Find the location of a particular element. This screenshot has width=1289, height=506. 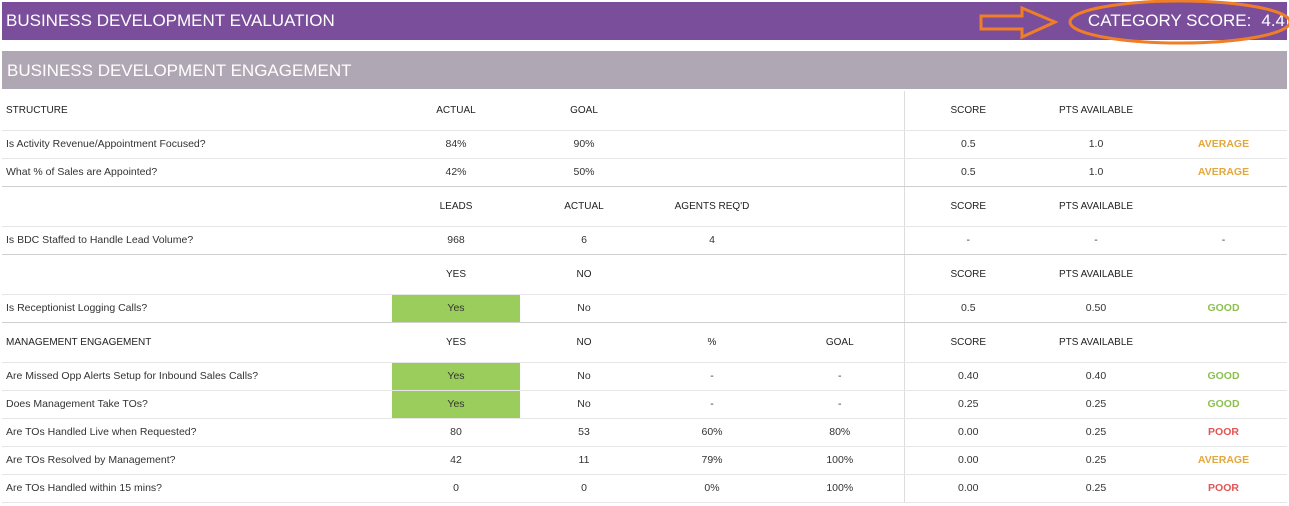

structure-heading: STRUCTURE is located at coordinates (197, 111).